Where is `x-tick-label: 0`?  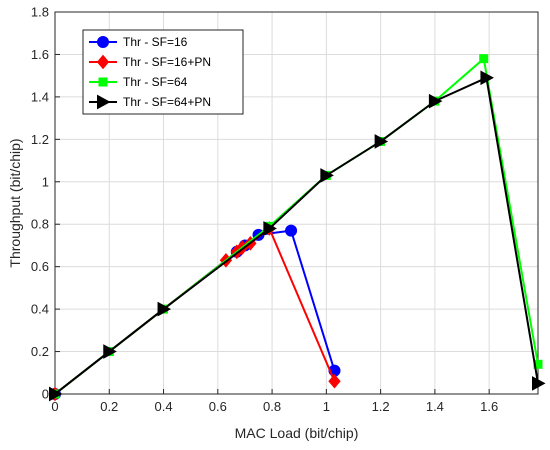 x-tick-label: 0 is located at coordinates (54, 406).